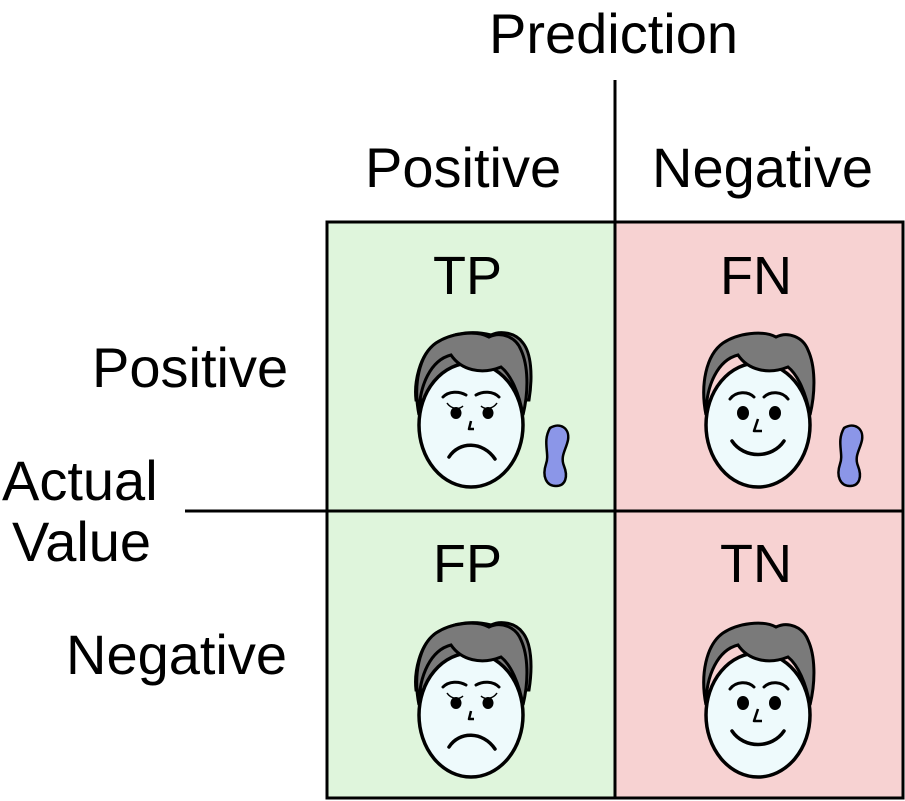 The image size is (905, 801). I want to click on cell-fp-label: FP, so click(468, 564).